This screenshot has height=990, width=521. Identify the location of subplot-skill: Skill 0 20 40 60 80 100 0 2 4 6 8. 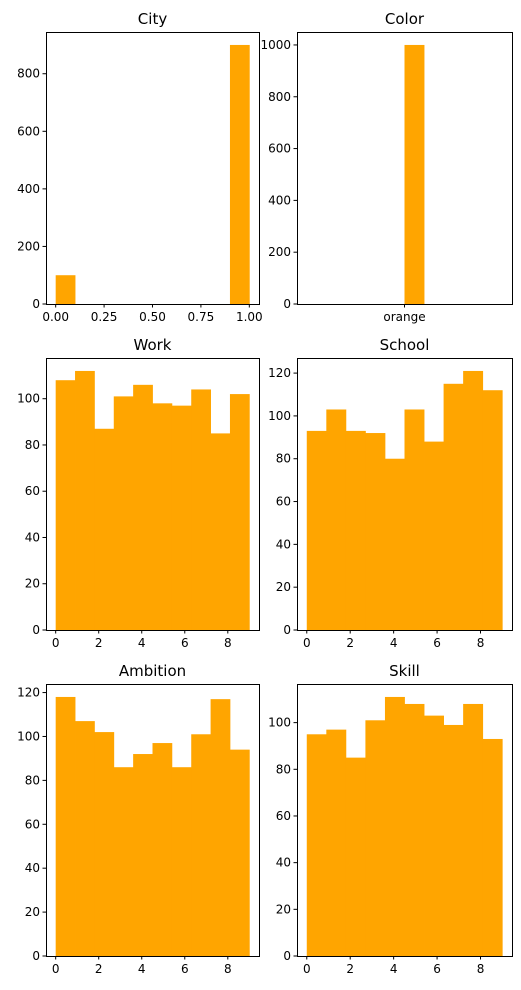
(390, 819).